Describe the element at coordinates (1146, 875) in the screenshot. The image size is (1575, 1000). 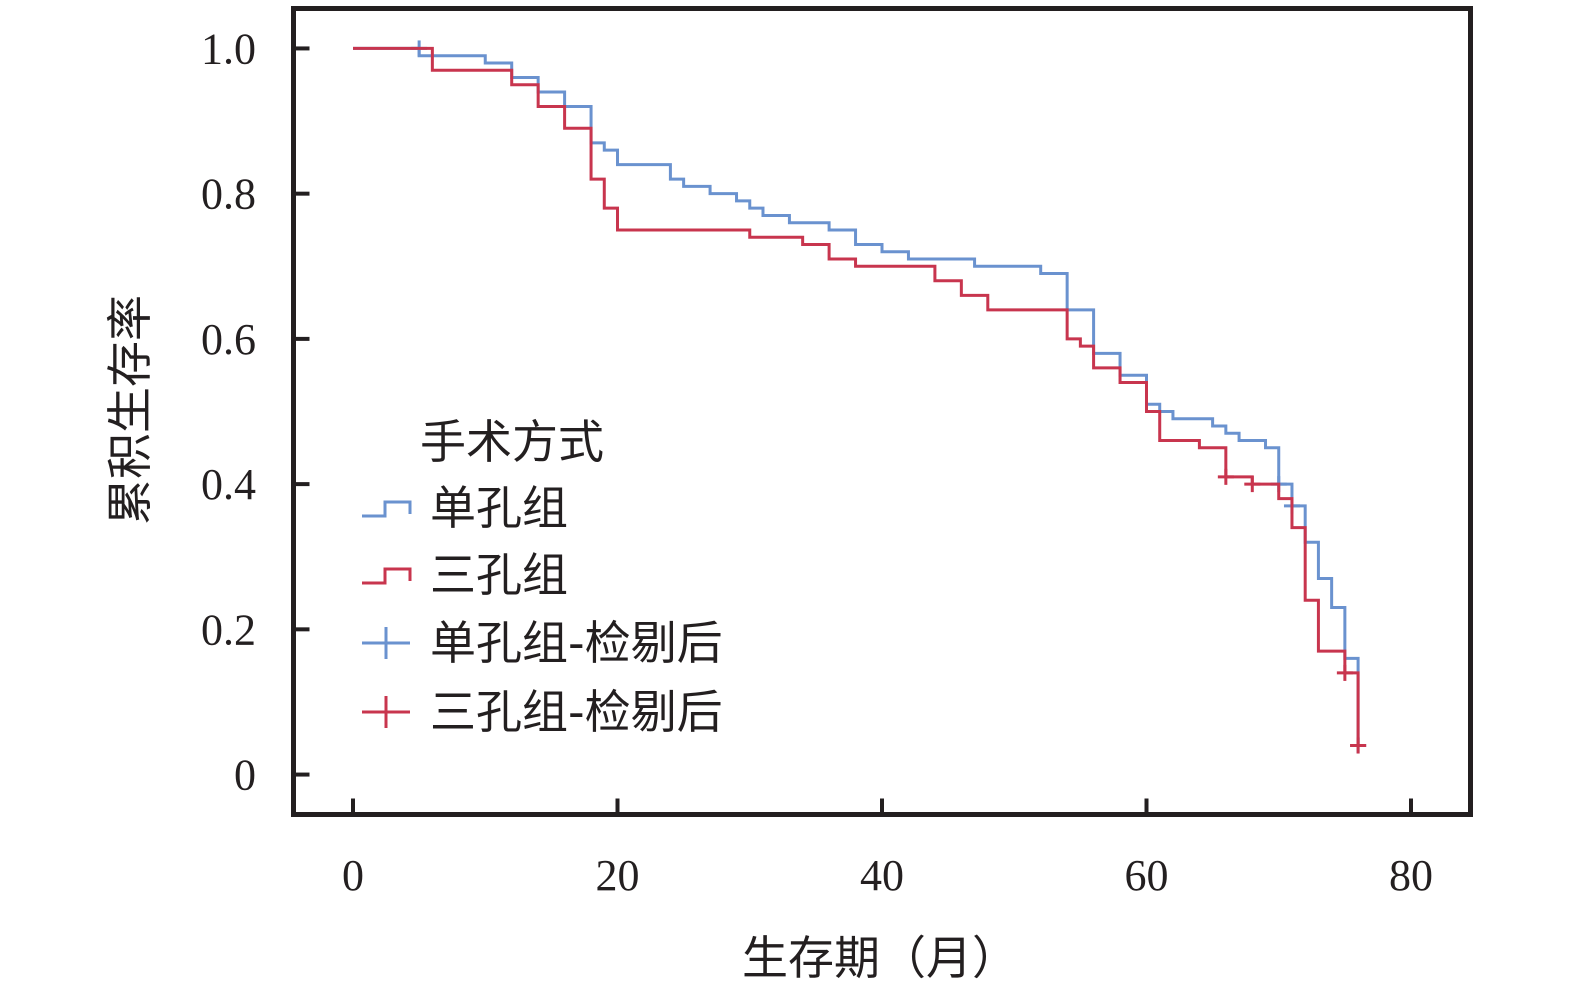
I see `x-tick-label: 60` at that location.